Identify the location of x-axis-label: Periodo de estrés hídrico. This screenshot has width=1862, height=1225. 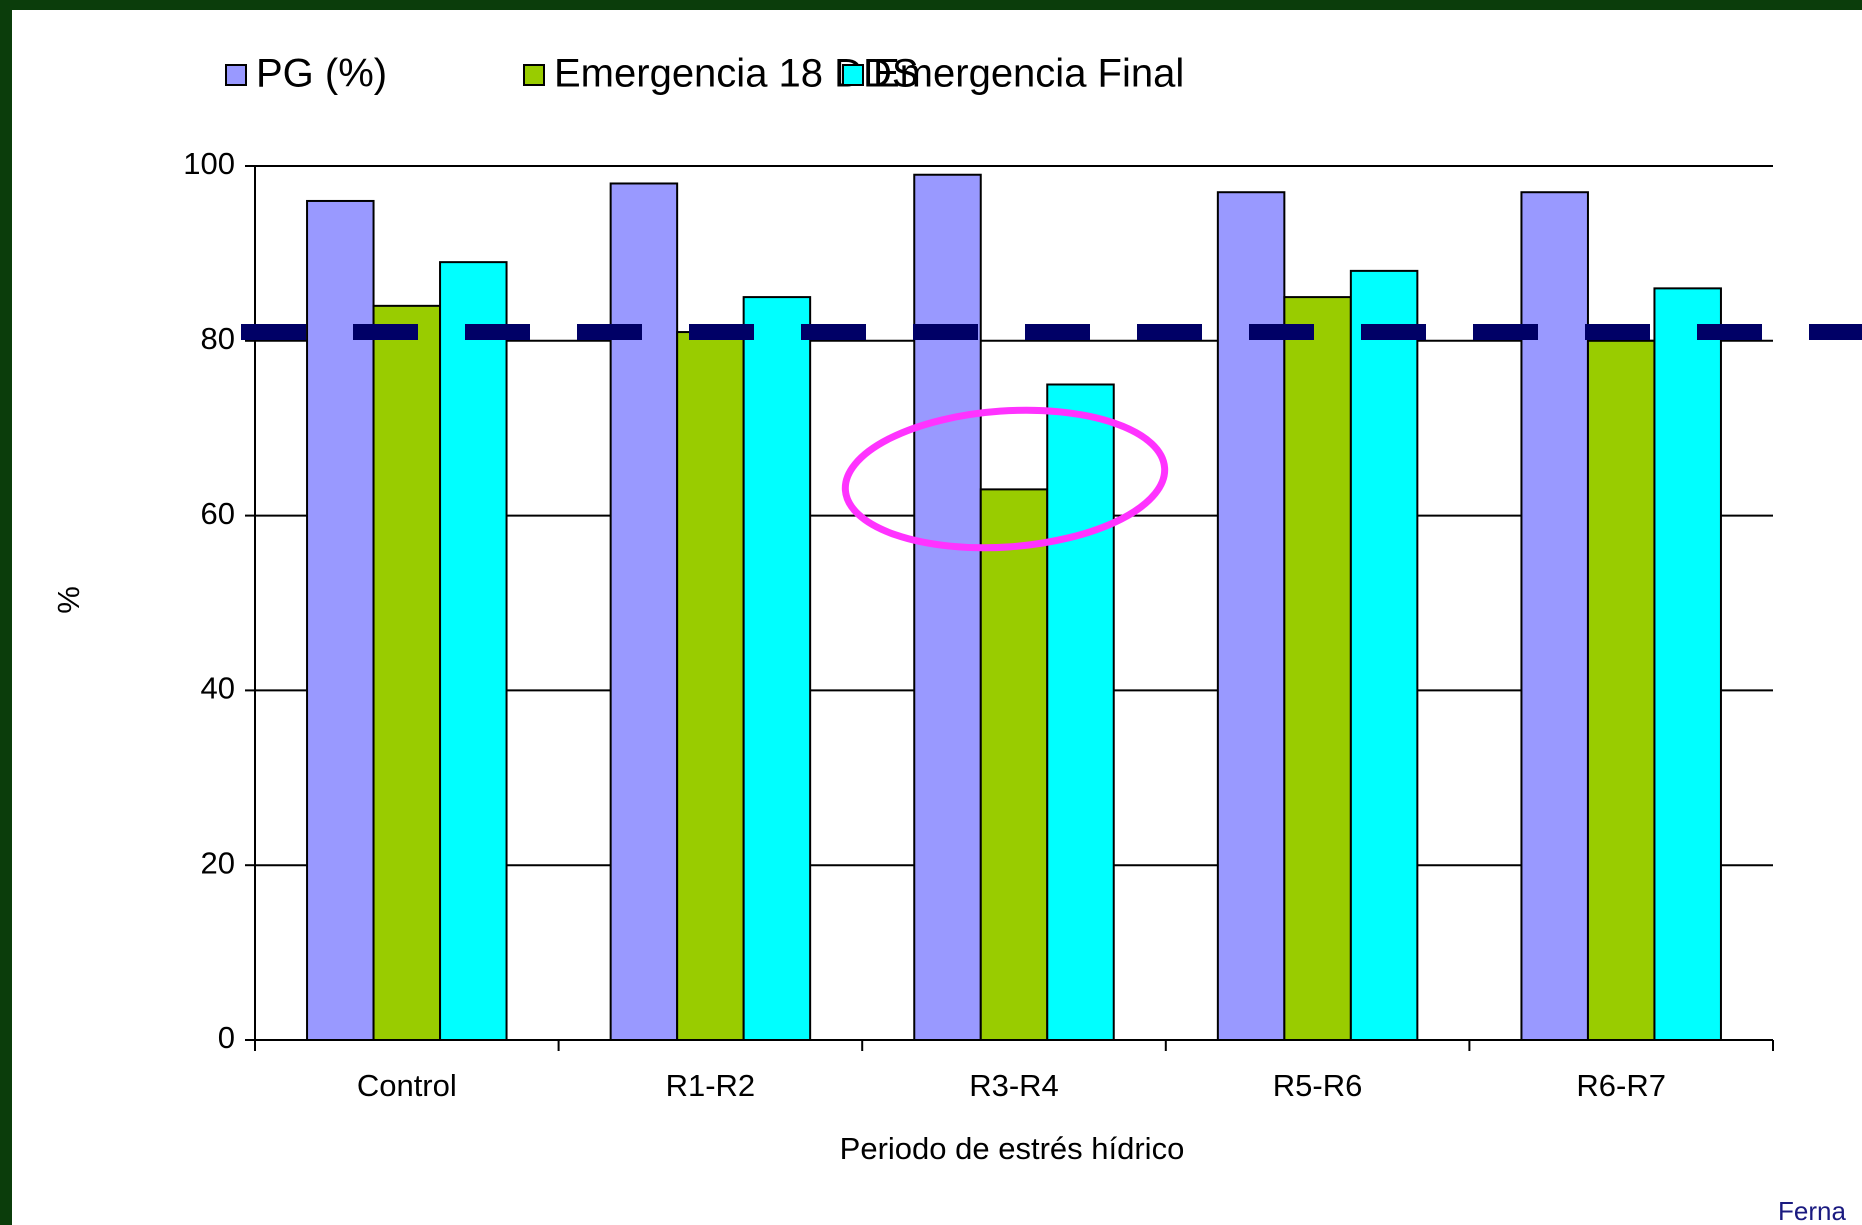
(1012, 1148).